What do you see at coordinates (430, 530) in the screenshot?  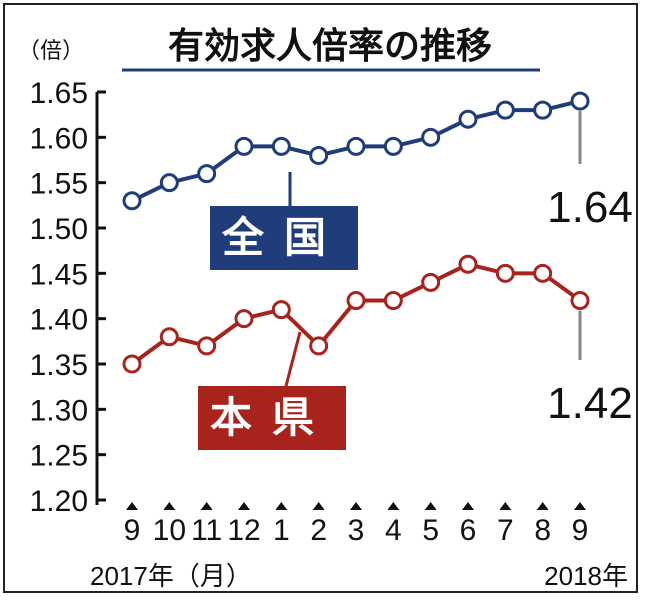 I see `x-tick-label: 5` at bounding box center [430, 530].